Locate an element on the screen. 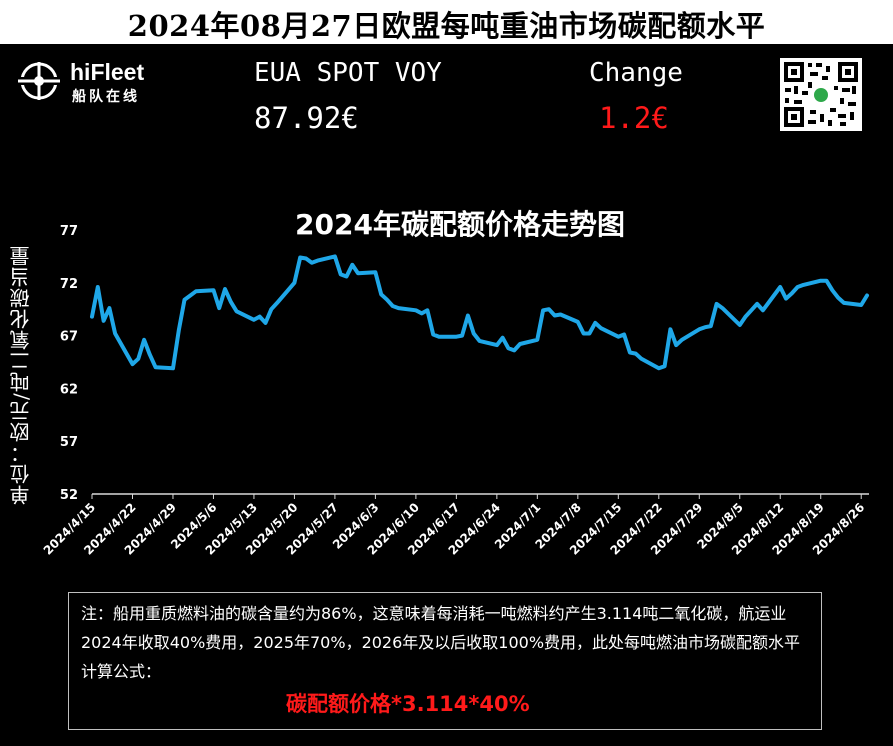 This screenshot has height=746, width=893. y-tick-label: 77 is located at coordinates (69, 231).